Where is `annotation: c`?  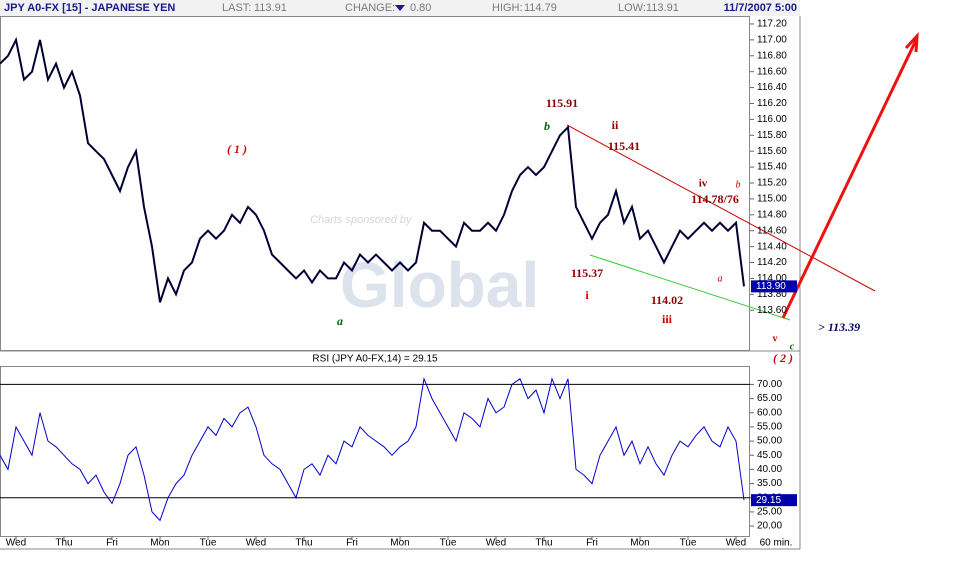 annotation: c is located at coordinates (792, 346).